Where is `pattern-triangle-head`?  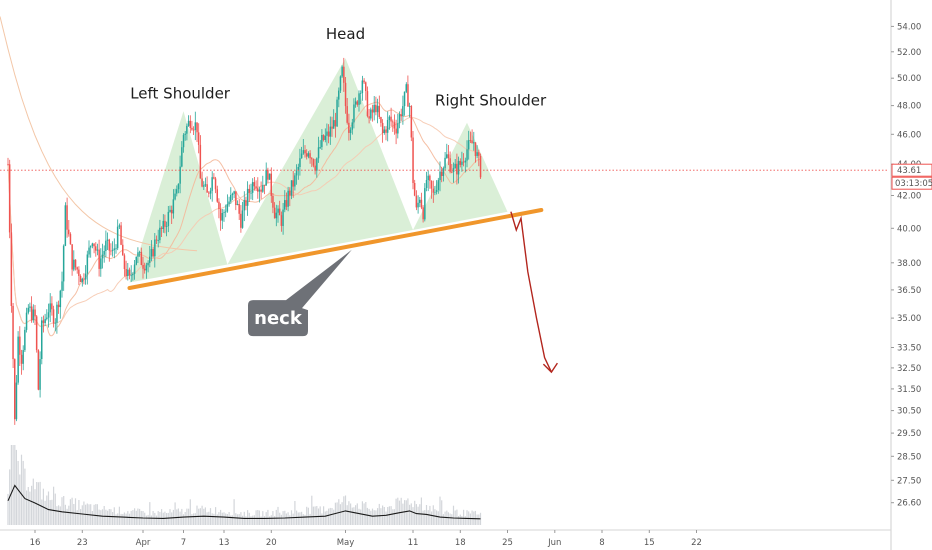 pattern-triangle-head is located at coordinates (320, 161).